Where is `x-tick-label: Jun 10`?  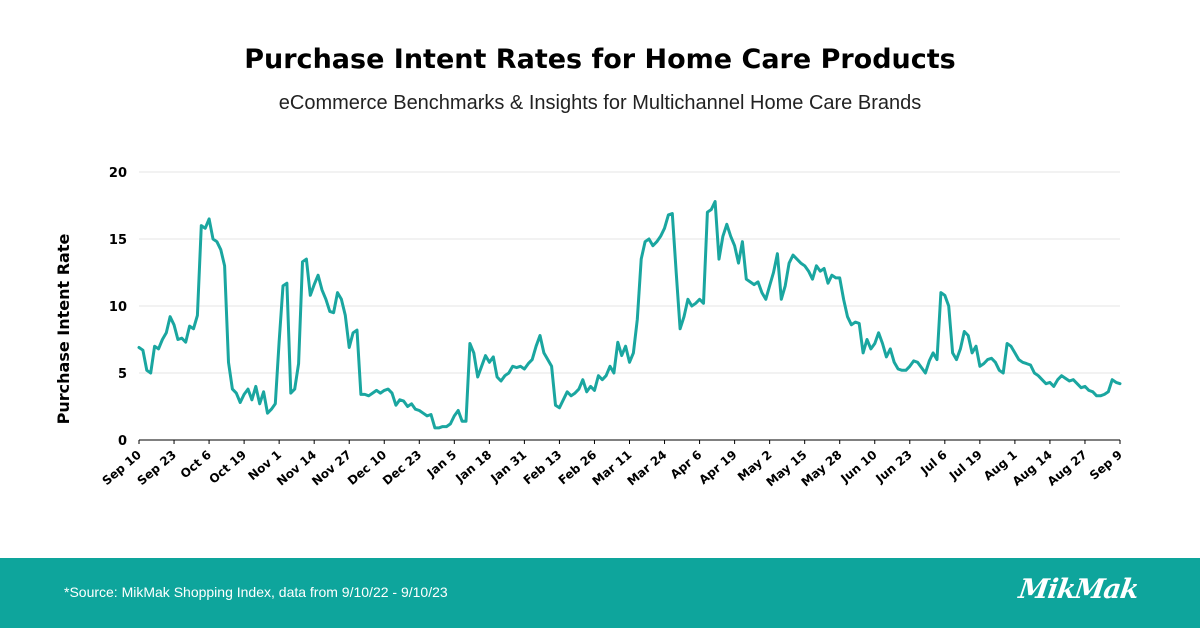 x-tick-label: Jun 10 is located at coordinates (858, 467).